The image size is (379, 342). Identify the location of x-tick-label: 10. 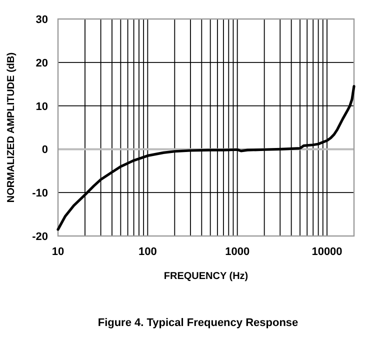
(58, 252).